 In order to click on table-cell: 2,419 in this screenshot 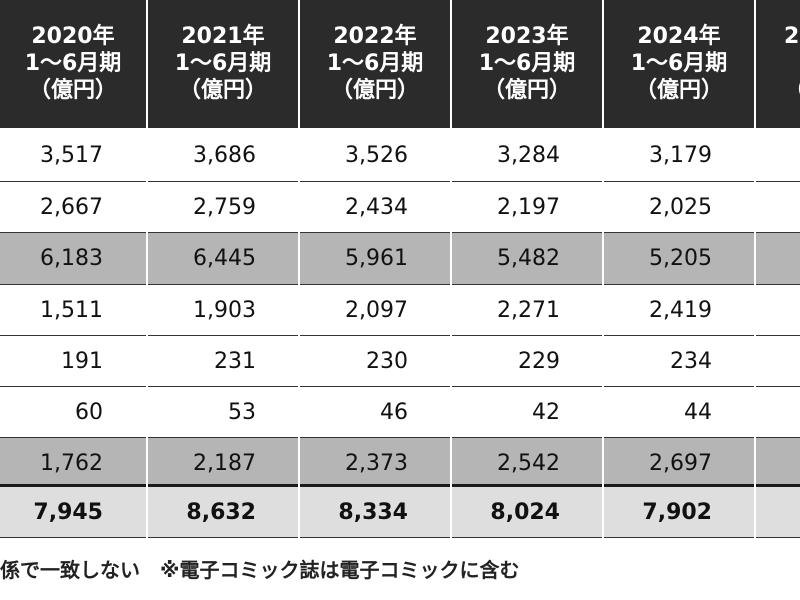, I will do `click(680, 310)`.